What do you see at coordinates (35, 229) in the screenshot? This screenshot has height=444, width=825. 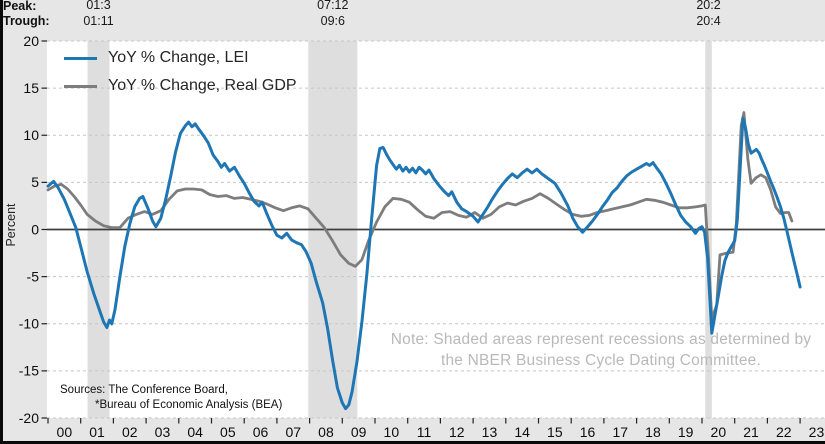 I see `y-tick-label: 0` at bounding box center [35, 229].